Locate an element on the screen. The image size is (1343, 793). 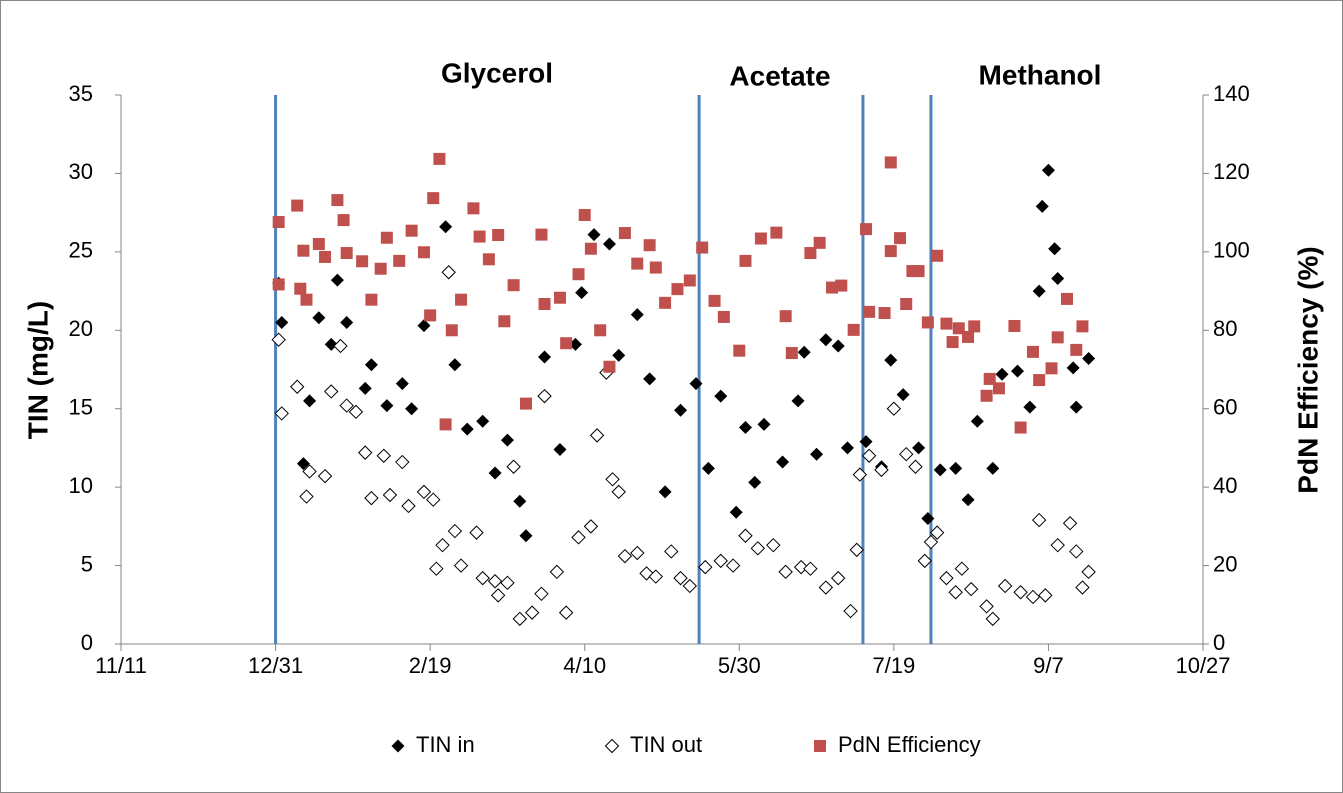
y-tick-label: 35 is located at coordinates (81, 93).